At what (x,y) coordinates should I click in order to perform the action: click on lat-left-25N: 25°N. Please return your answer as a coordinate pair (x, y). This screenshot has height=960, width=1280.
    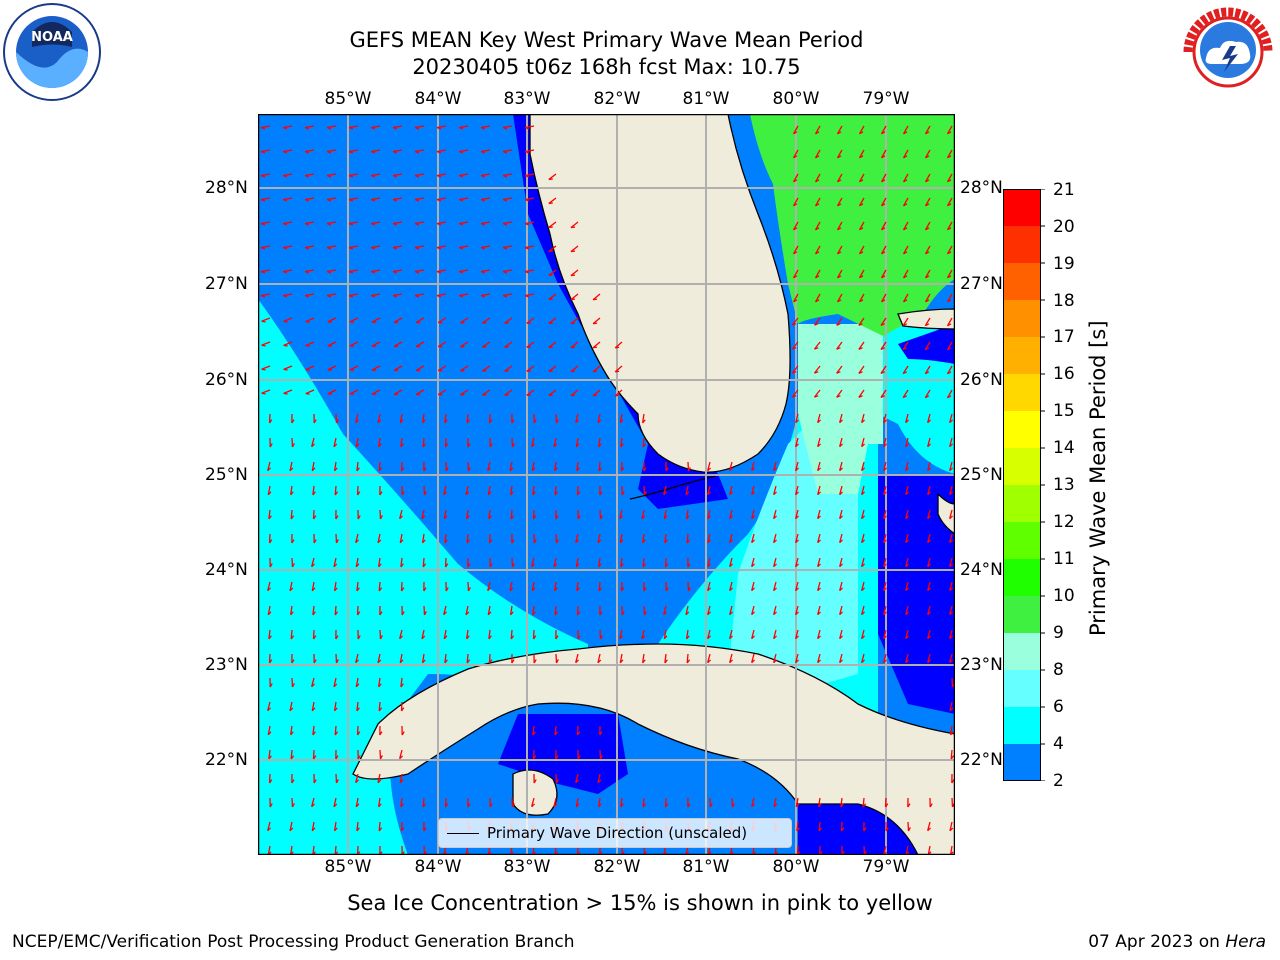
    Looking at the image, I should click on (226, 475).